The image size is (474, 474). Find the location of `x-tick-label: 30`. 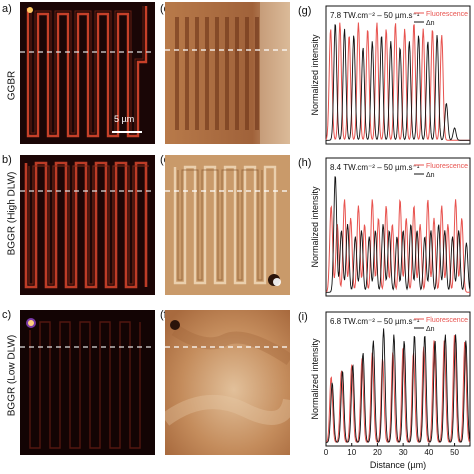

x-tick-label: 30 is located at coordinates (403, 452).